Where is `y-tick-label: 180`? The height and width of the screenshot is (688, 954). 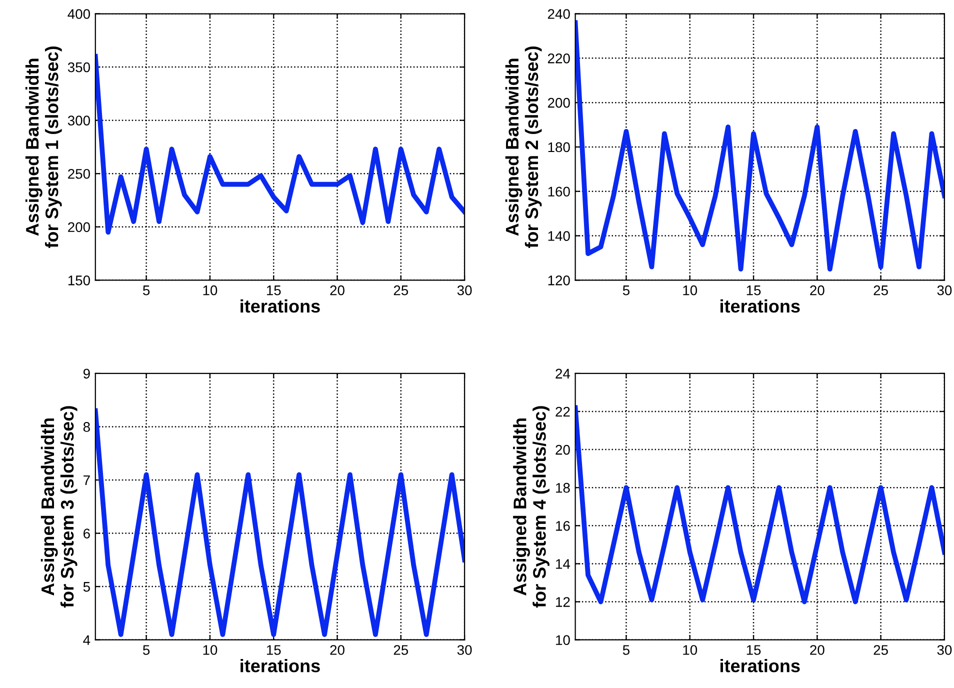
y-tick-label: 180 is located at coordinates (559, 147).